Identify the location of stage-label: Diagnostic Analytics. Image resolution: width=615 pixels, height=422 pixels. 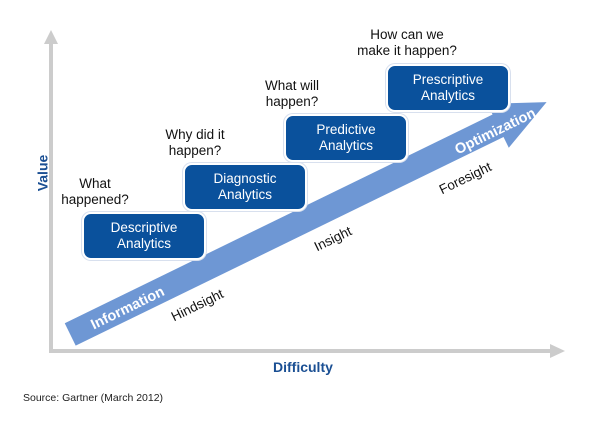
(245, 186).